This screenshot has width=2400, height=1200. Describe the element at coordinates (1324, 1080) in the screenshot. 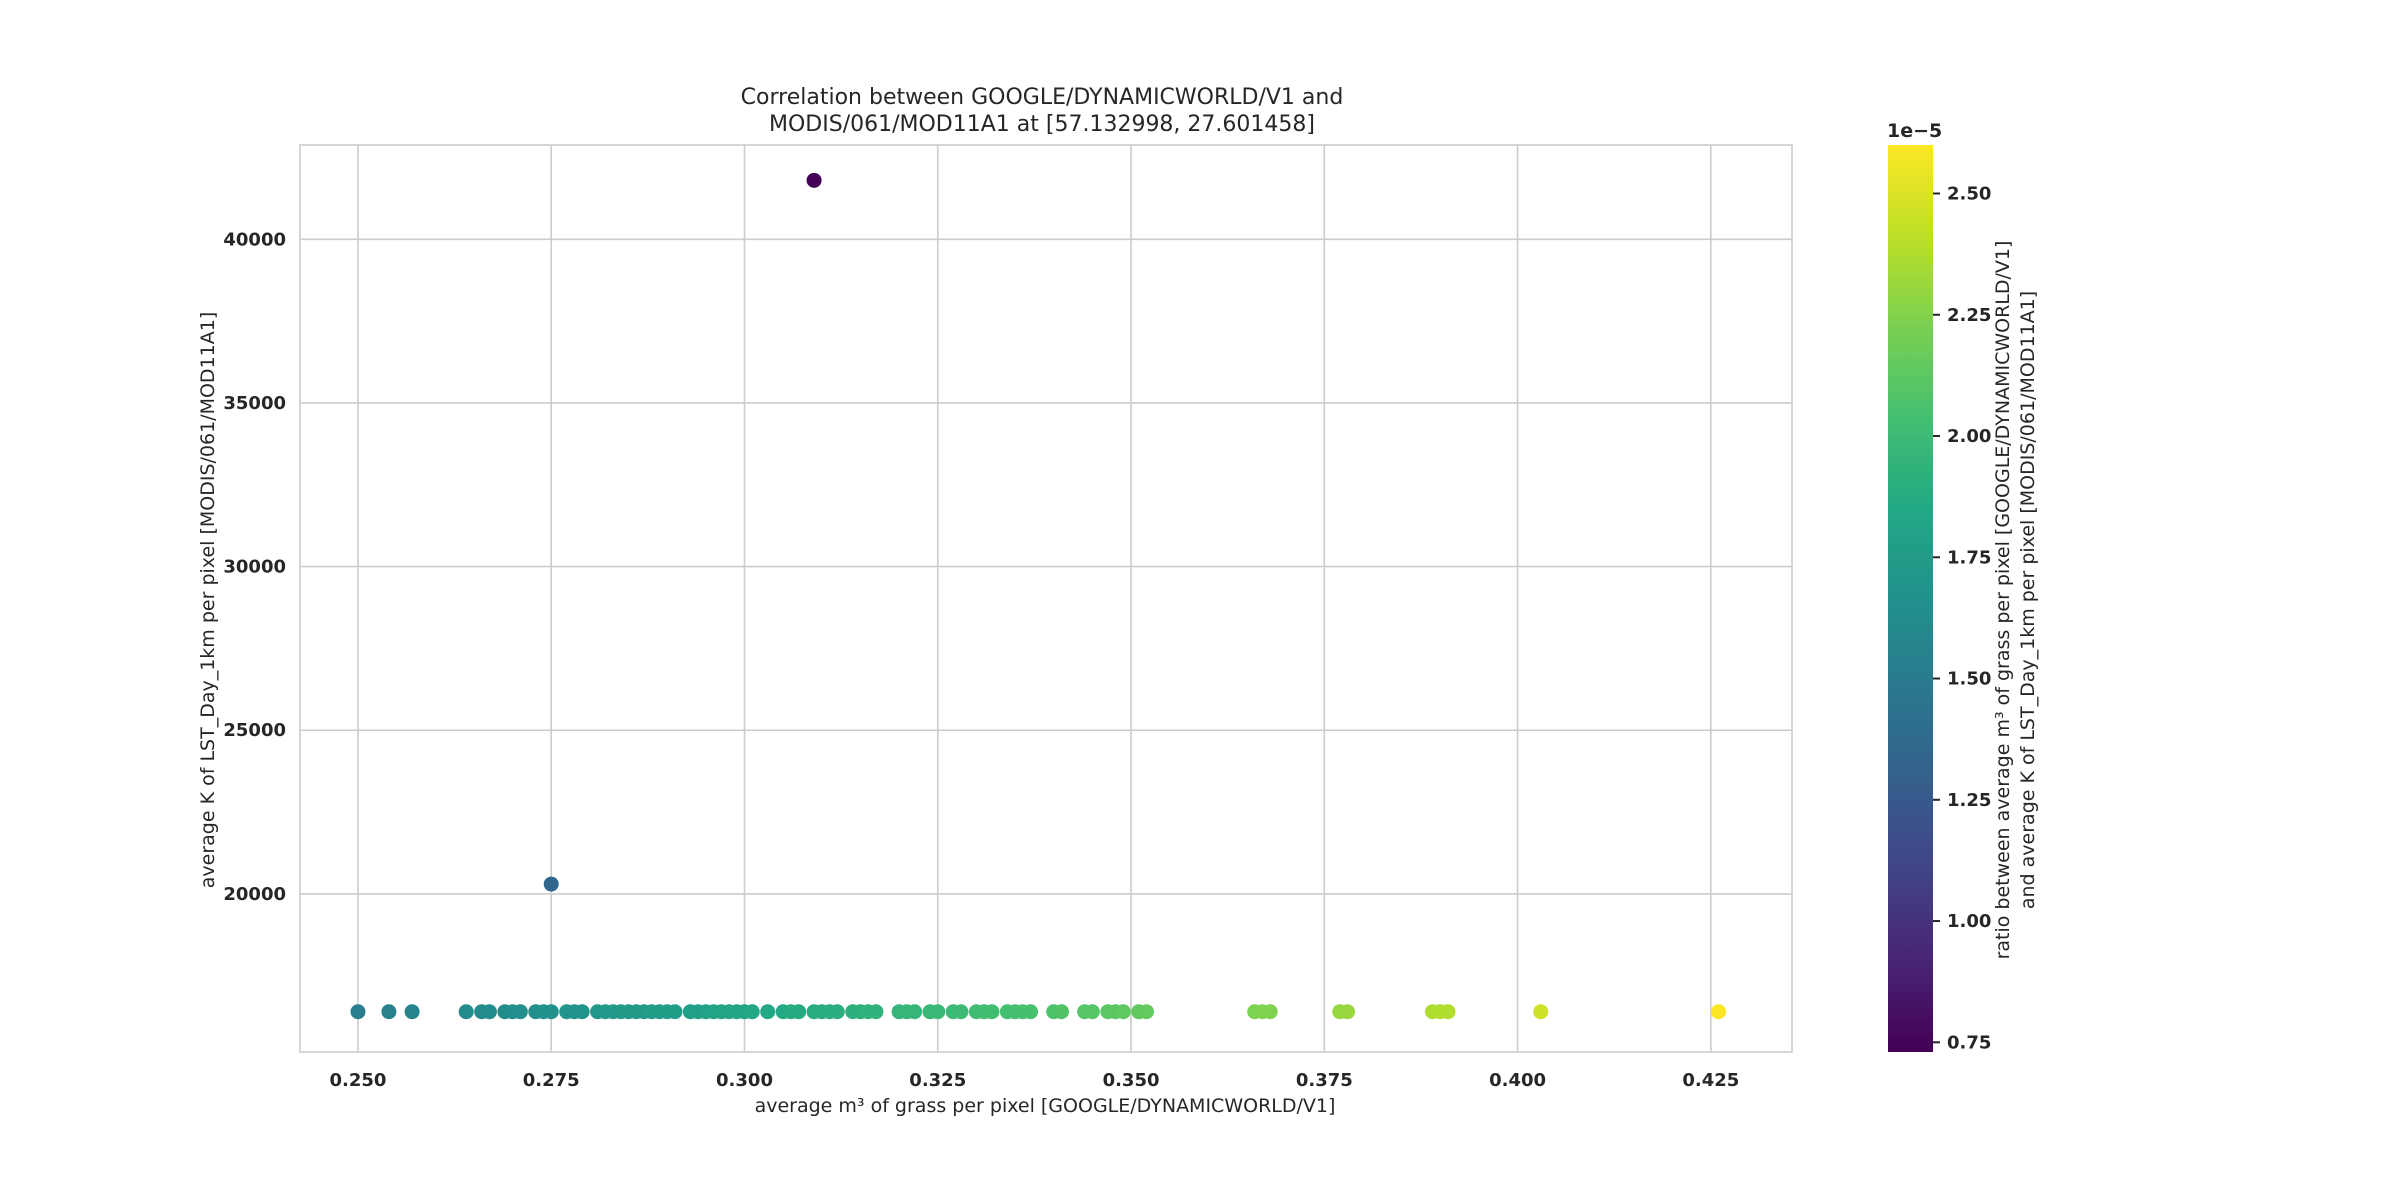

I see `x-tick-label: 0.375` at that location.